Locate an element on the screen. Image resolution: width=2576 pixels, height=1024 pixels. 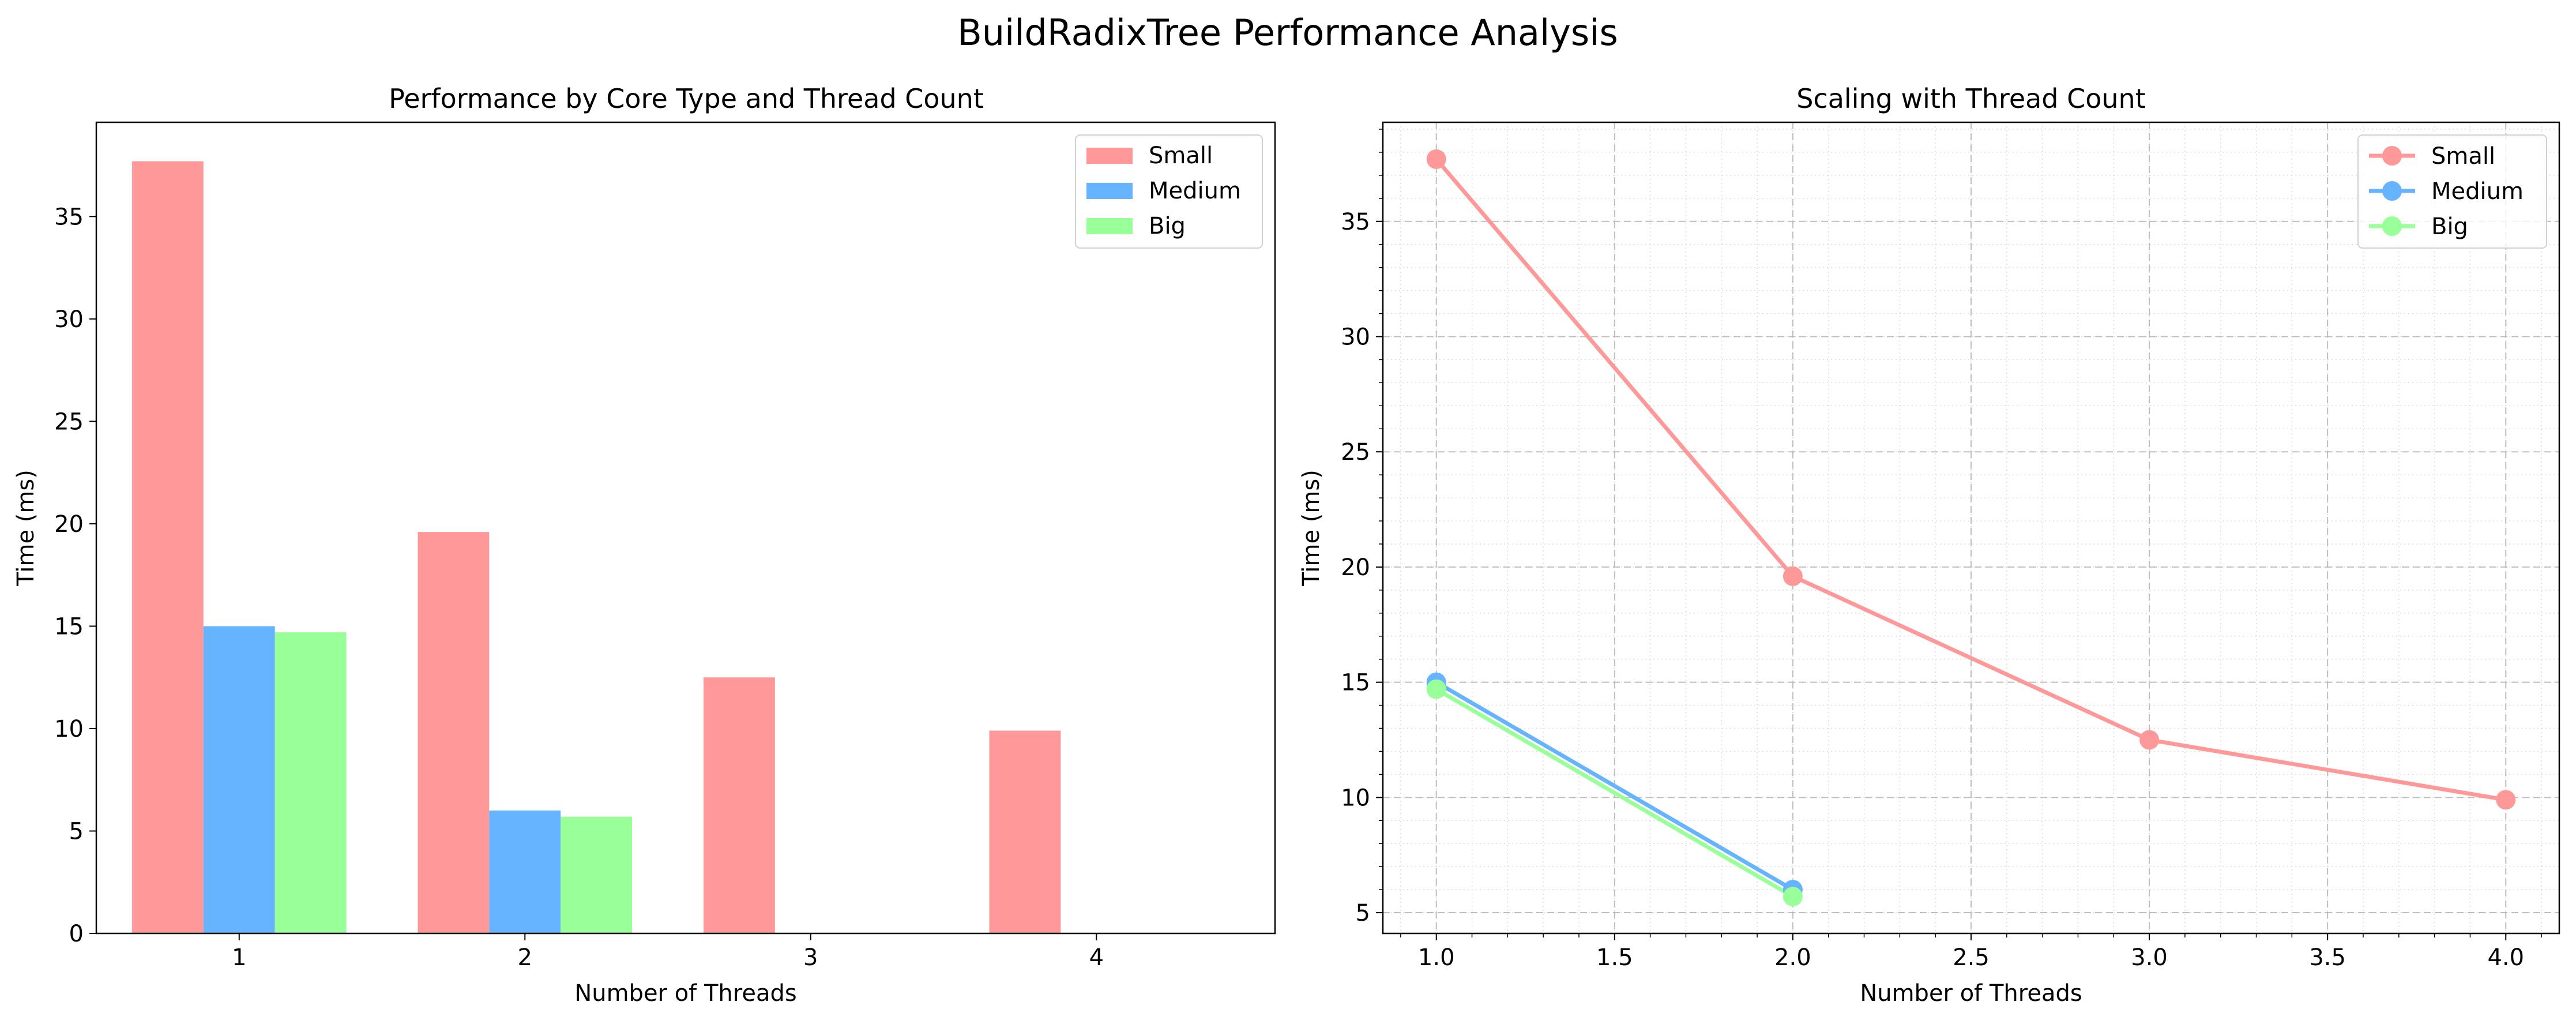
legend-swatch-big is located at coordinates (1109, 226).